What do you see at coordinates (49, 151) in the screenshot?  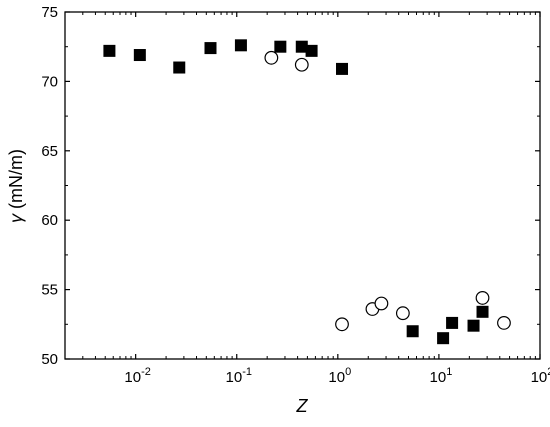 I see `y-tick-label: 65` at bounding box center [49, 151].